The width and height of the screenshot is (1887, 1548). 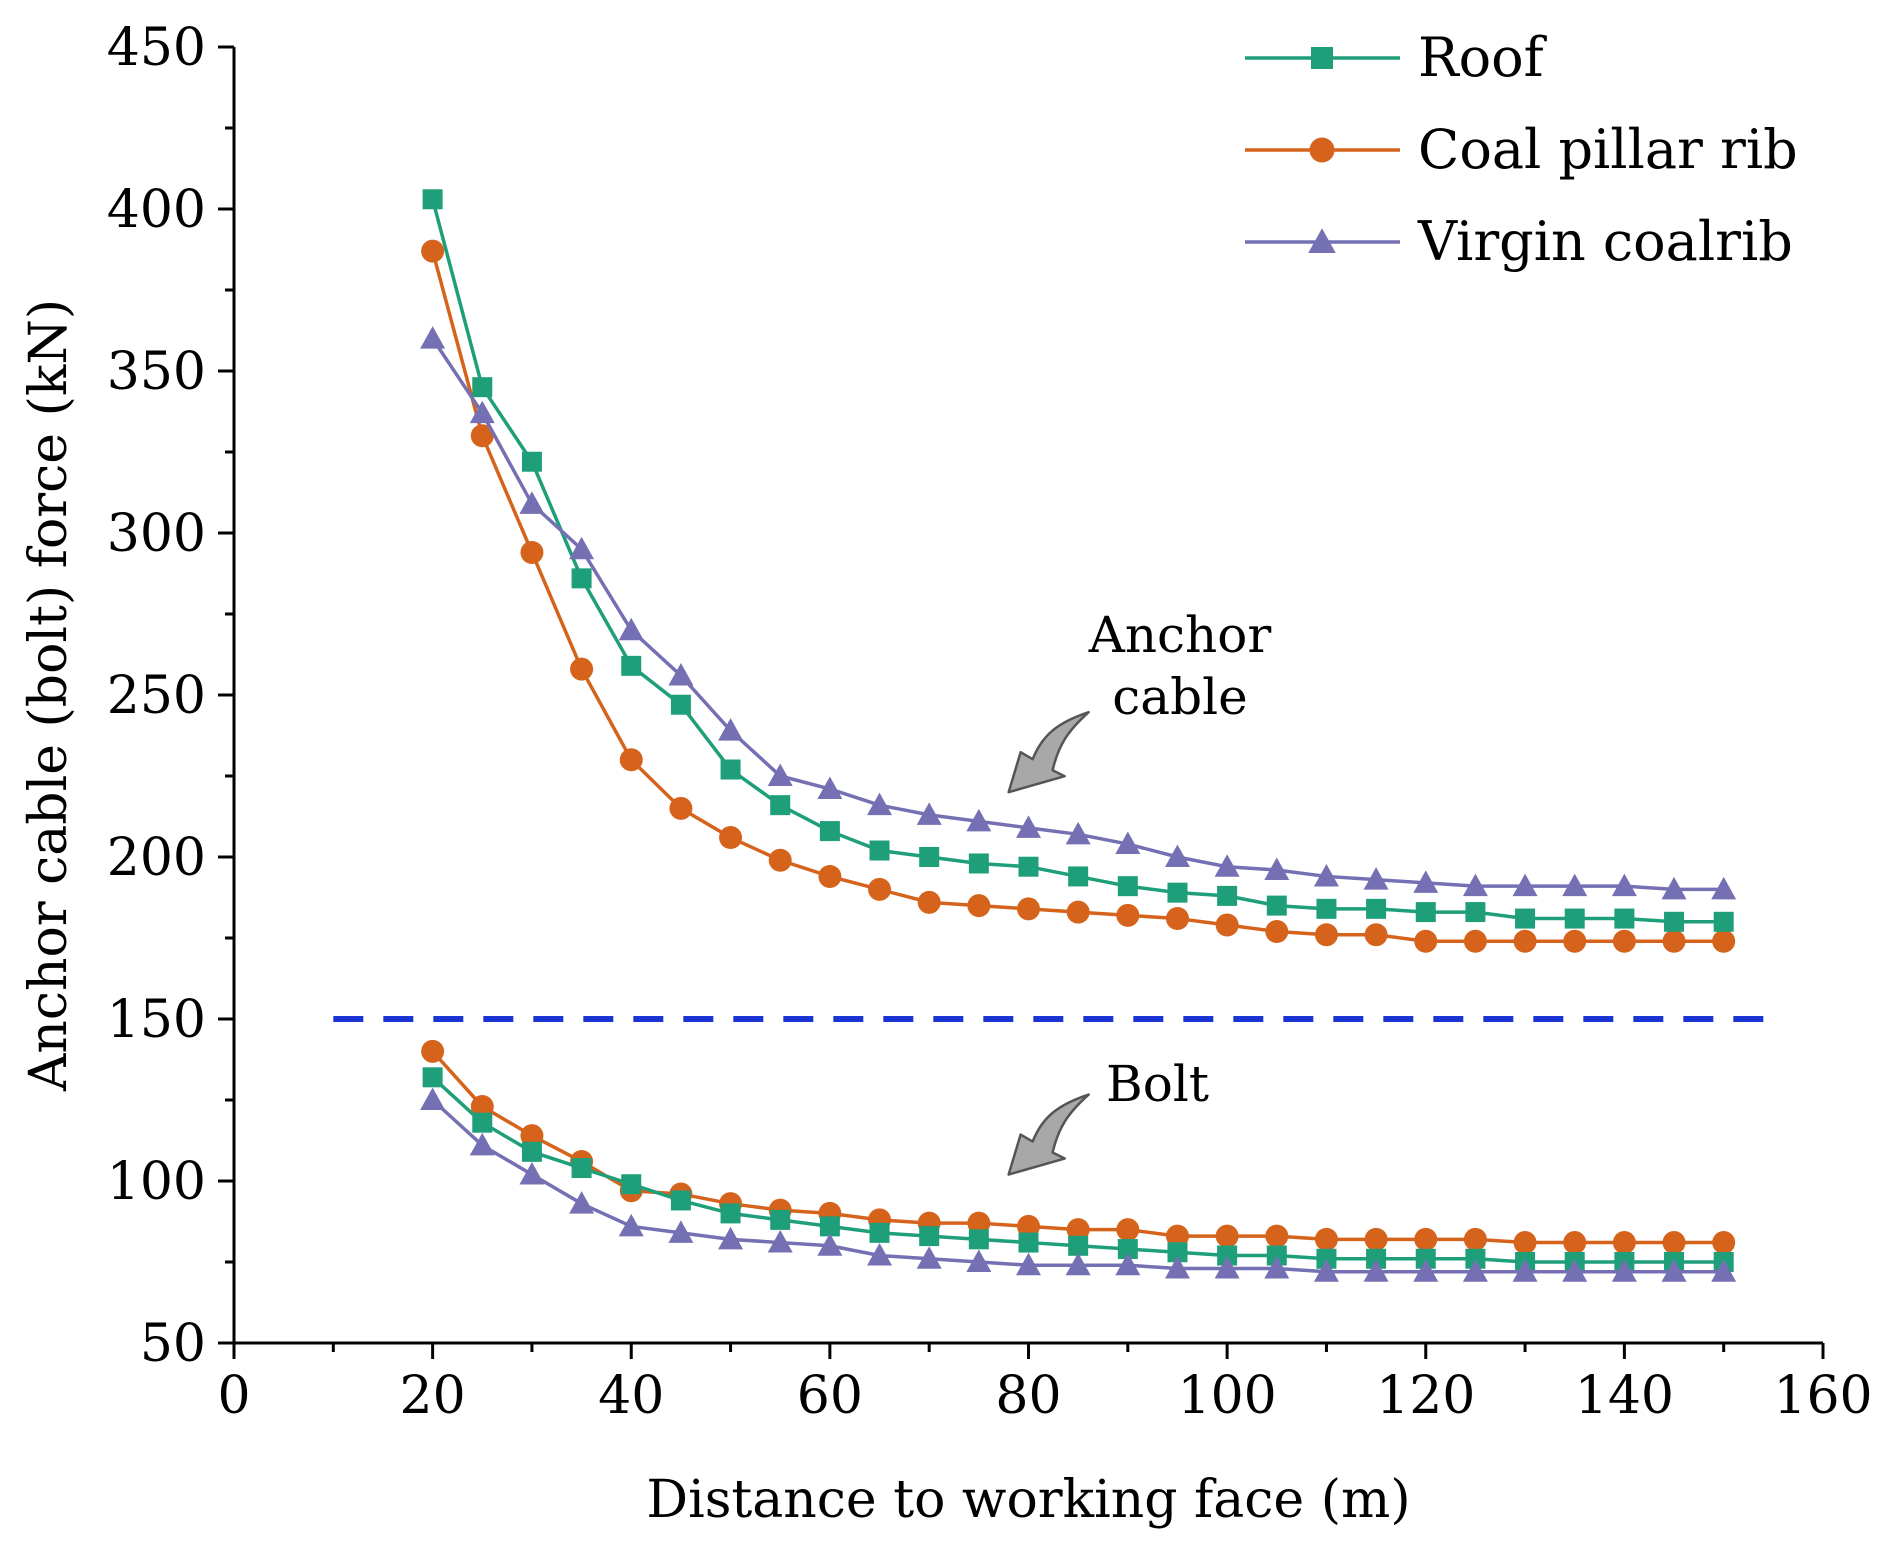 I want to click on x-tick-label: 160, so click(x=1822, y=1396).